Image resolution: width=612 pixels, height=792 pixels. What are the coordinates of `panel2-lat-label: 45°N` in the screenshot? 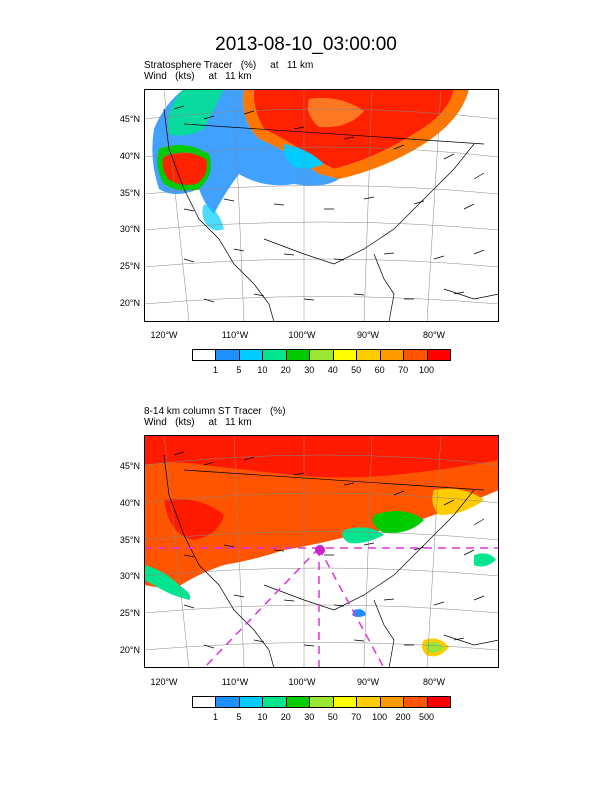 It's located at (129, 466).